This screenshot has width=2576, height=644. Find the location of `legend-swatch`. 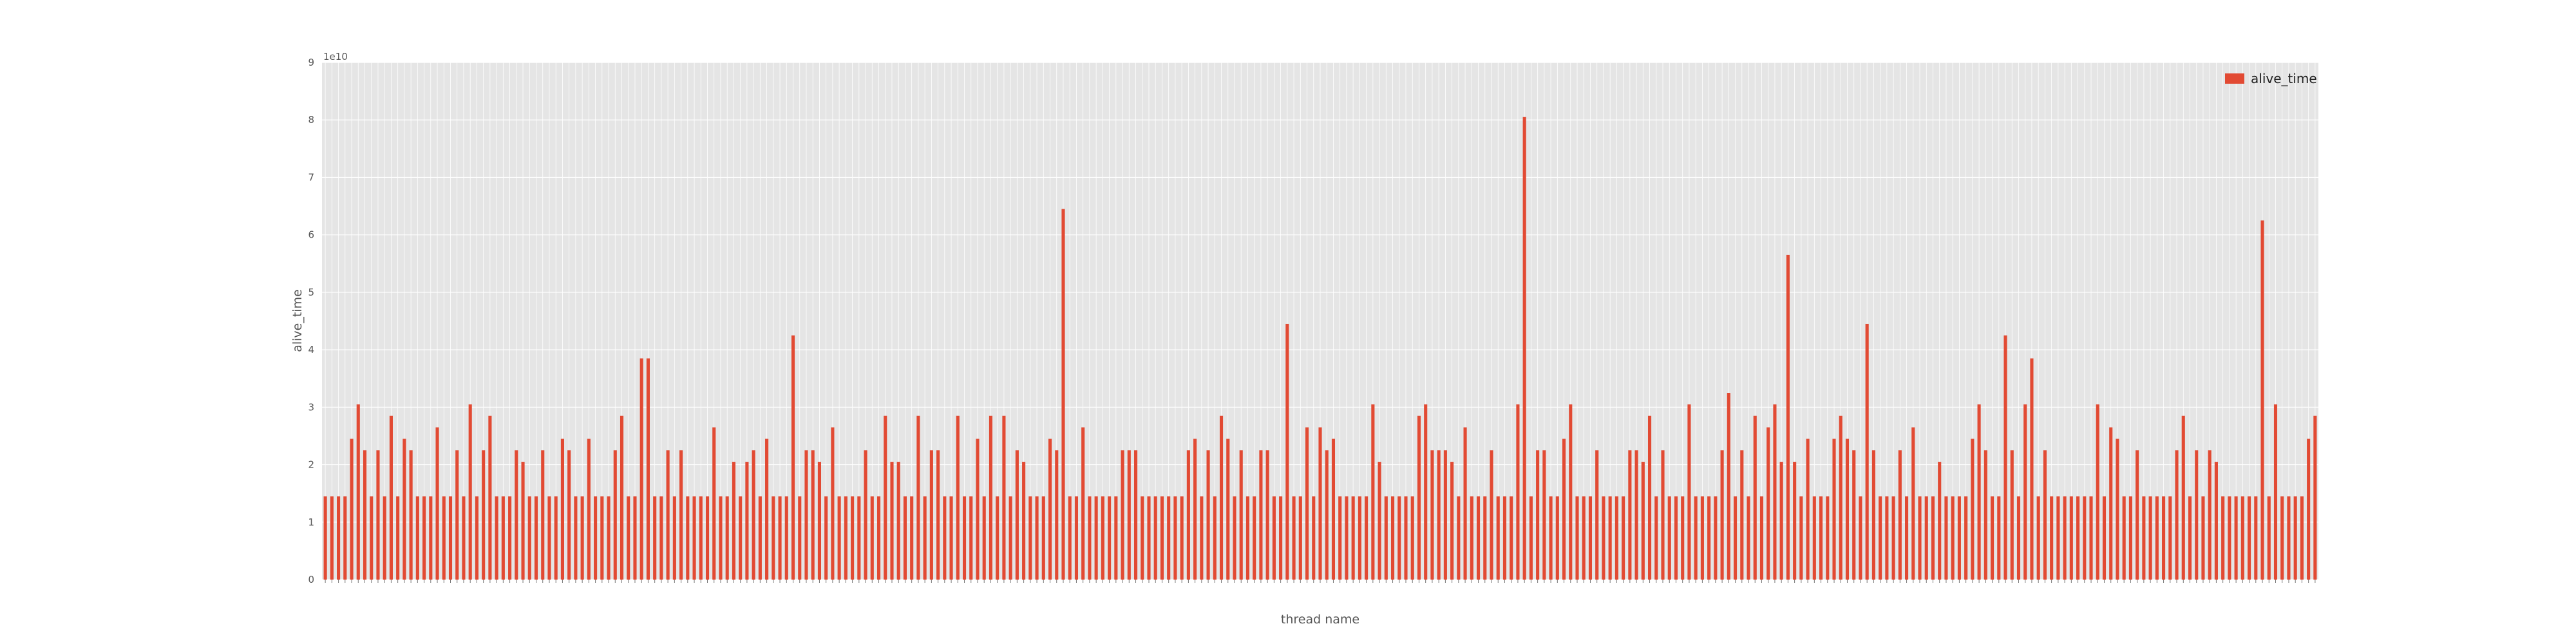

legend-swatch is located at coordinates (2234, 78).